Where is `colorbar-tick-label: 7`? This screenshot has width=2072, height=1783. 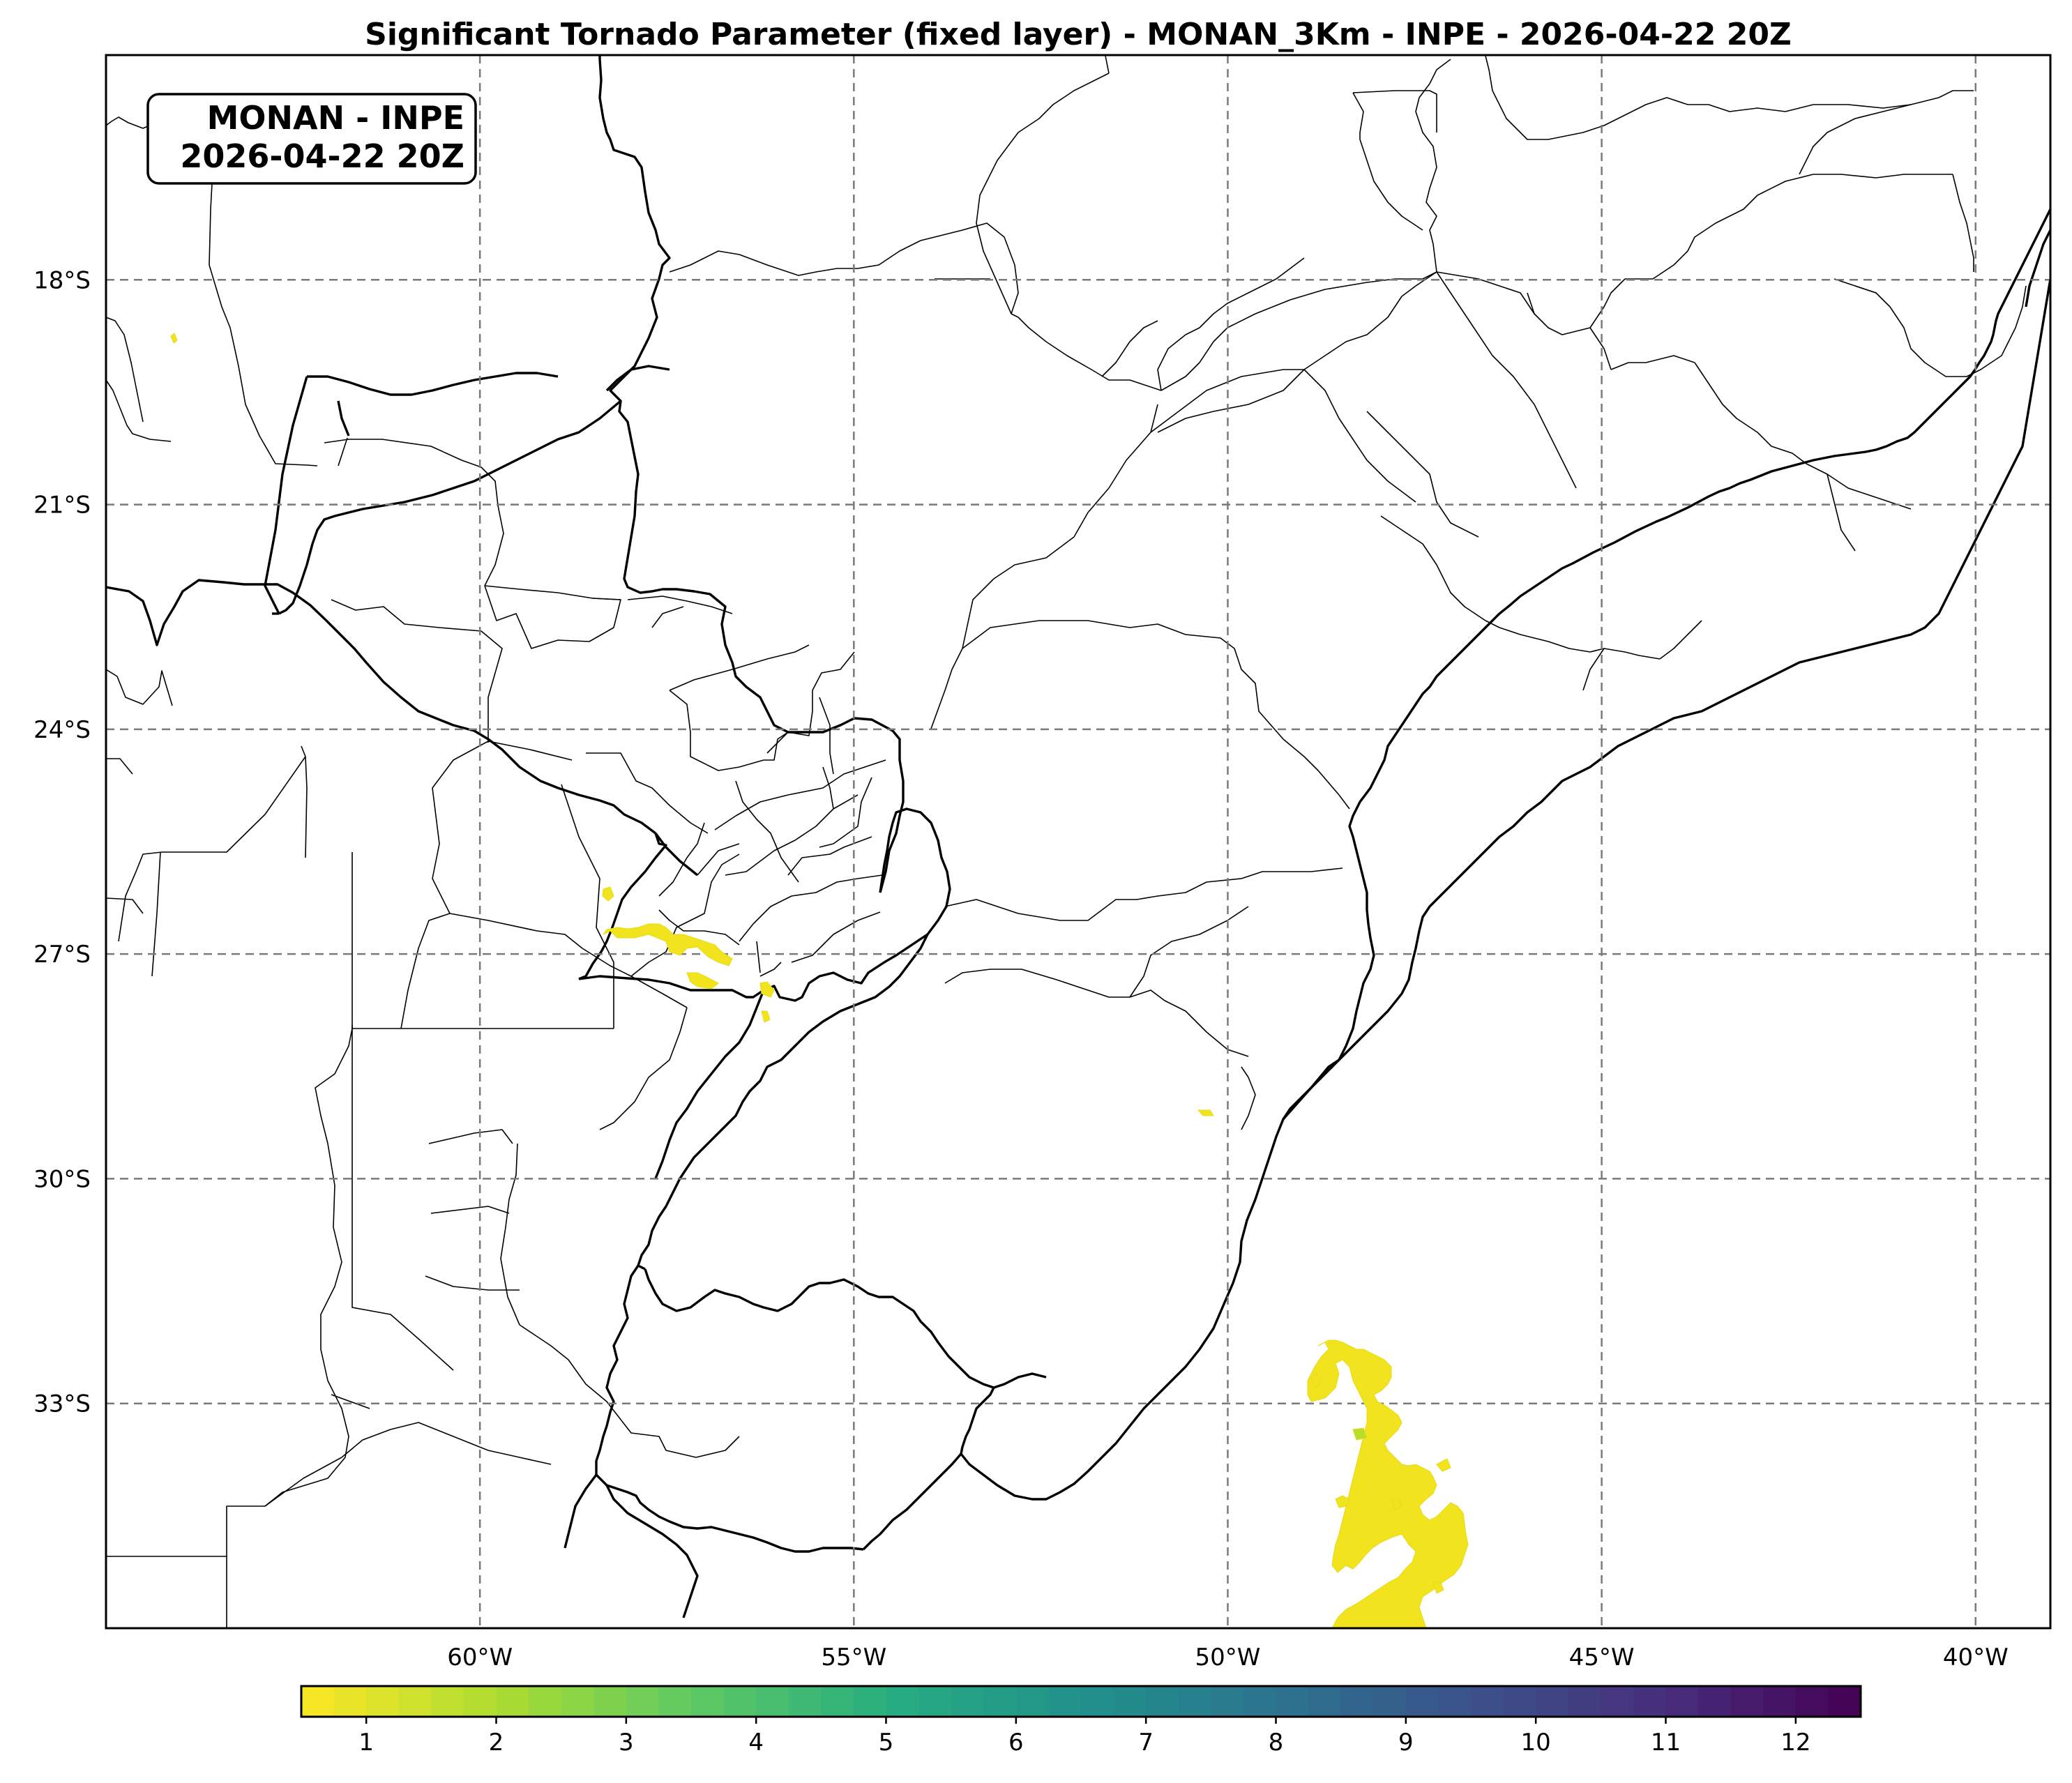 colorbar-tick-label: 7 is located at coordinates (1146, 1743).